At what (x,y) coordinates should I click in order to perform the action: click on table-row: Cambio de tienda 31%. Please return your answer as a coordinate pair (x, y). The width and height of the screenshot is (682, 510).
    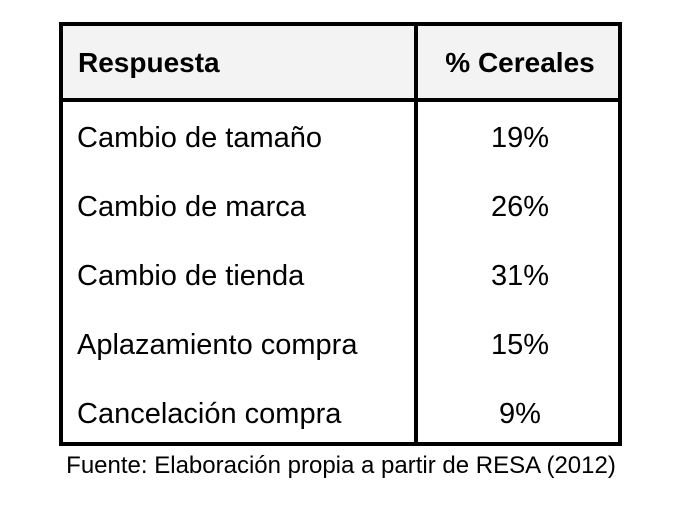
    Looking at the image, I should click on (340, 276).